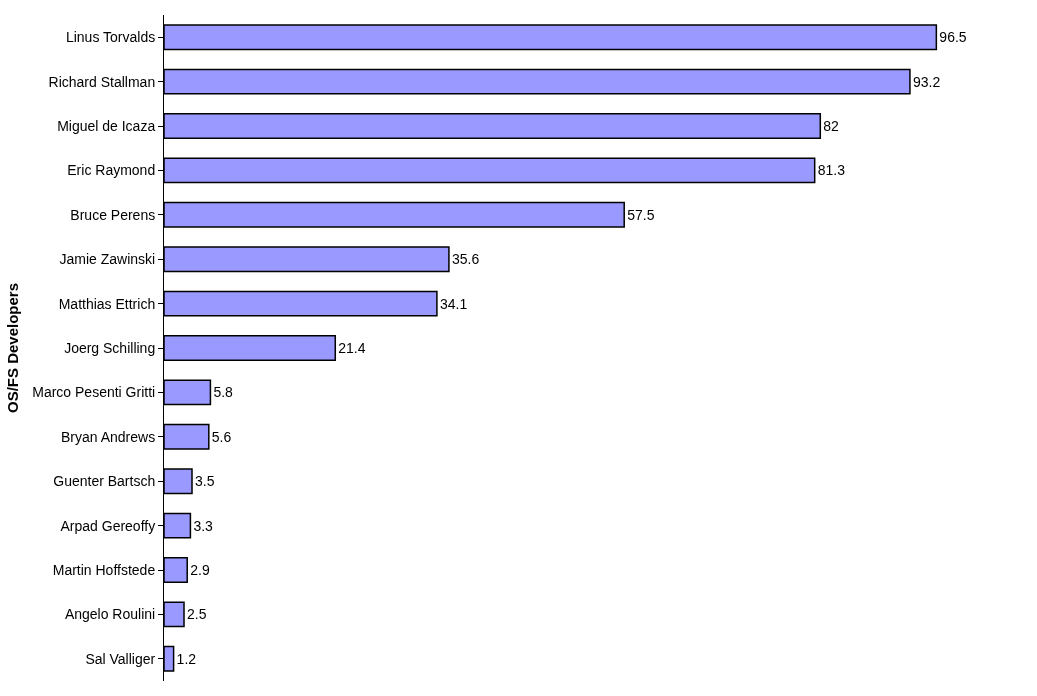  Describe the element at coordinates (120, 658) in the screenshot. I see `y-tick-label: Sal Valliger` at that location.